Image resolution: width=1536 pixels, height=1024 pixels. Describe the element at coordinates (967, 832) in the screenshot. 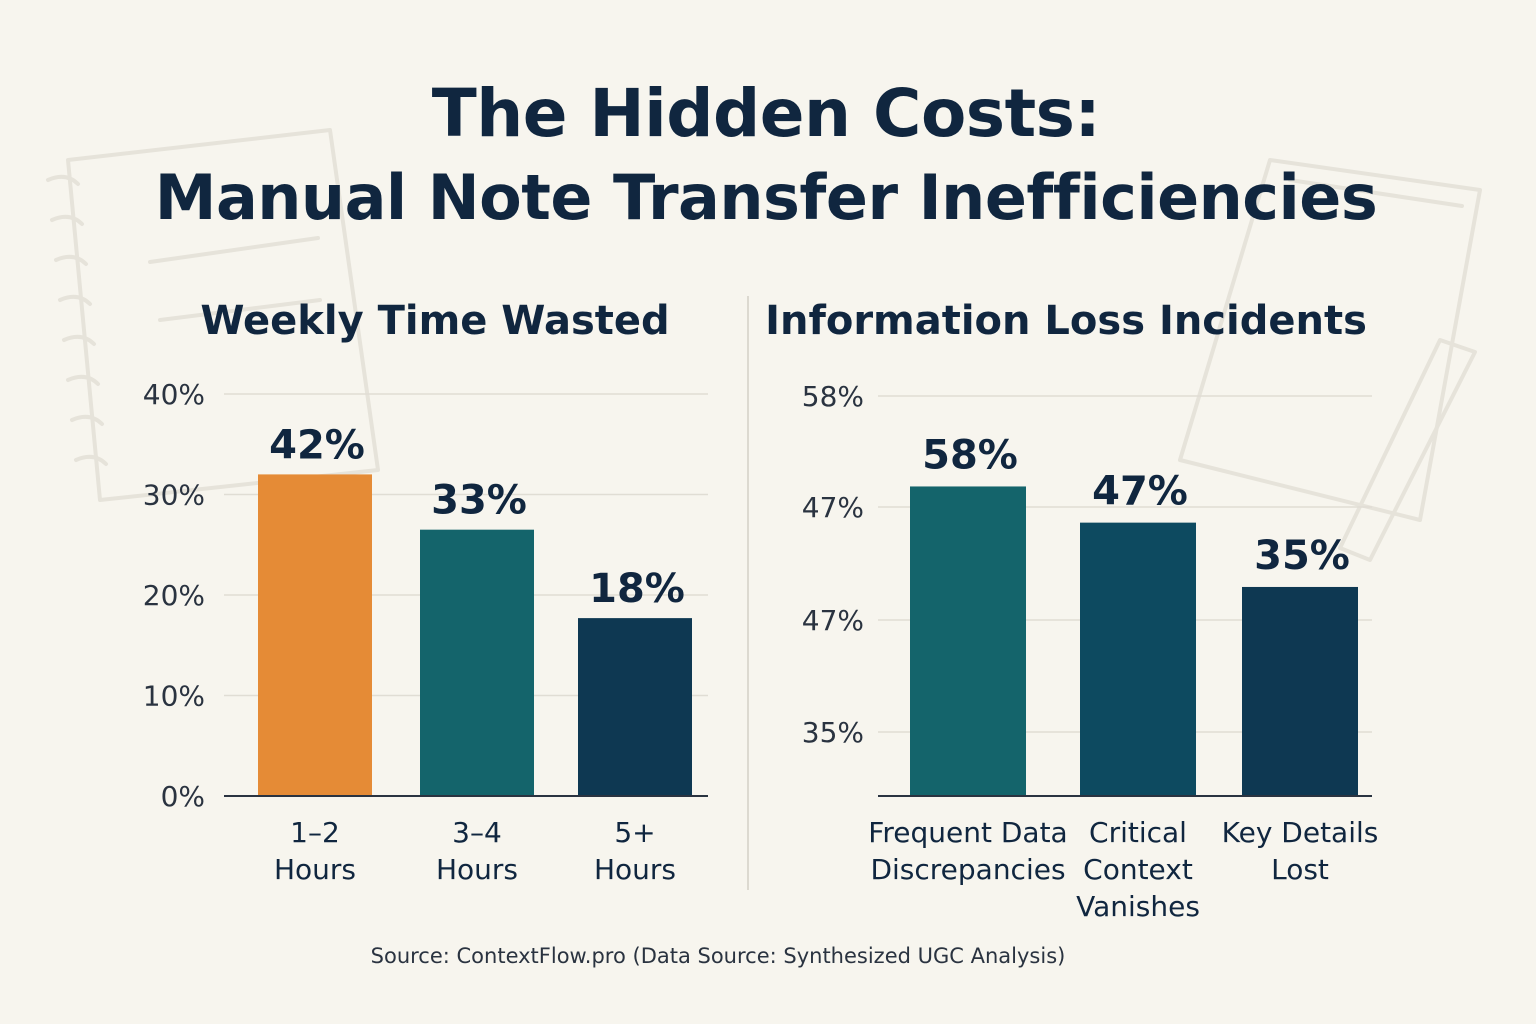

I see `chart2-x-tick-label: Frequent Data` at that location.